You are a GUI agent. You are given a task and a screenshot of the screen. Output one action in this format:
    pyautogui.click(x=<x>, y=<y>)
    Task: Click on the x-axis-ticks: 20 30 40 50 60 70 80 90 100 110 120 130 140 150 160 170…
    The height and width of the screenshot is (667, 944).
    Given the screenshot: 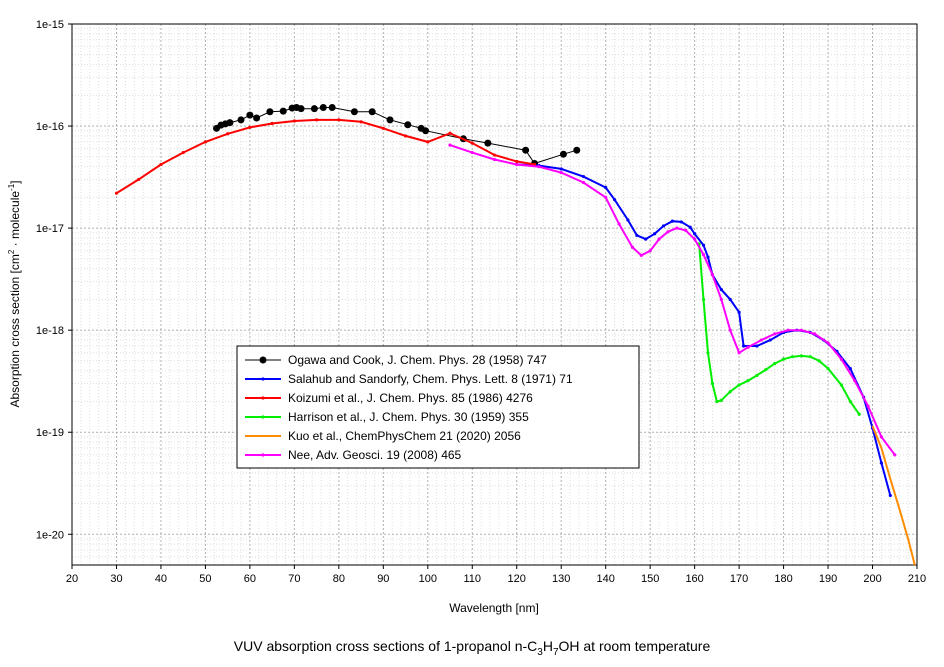 What is the action you would take?
    pyautogui.click(x=496, y=575)
    